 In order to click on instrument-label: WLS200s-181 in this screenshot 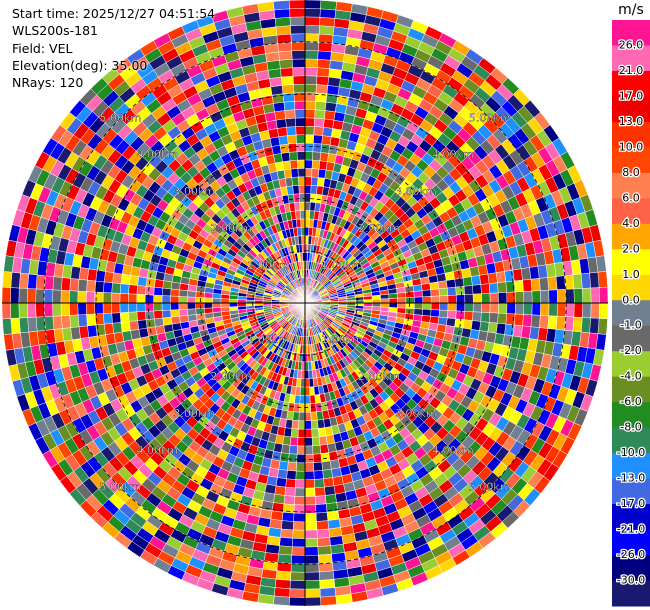, I will do `click(55, 31)`.